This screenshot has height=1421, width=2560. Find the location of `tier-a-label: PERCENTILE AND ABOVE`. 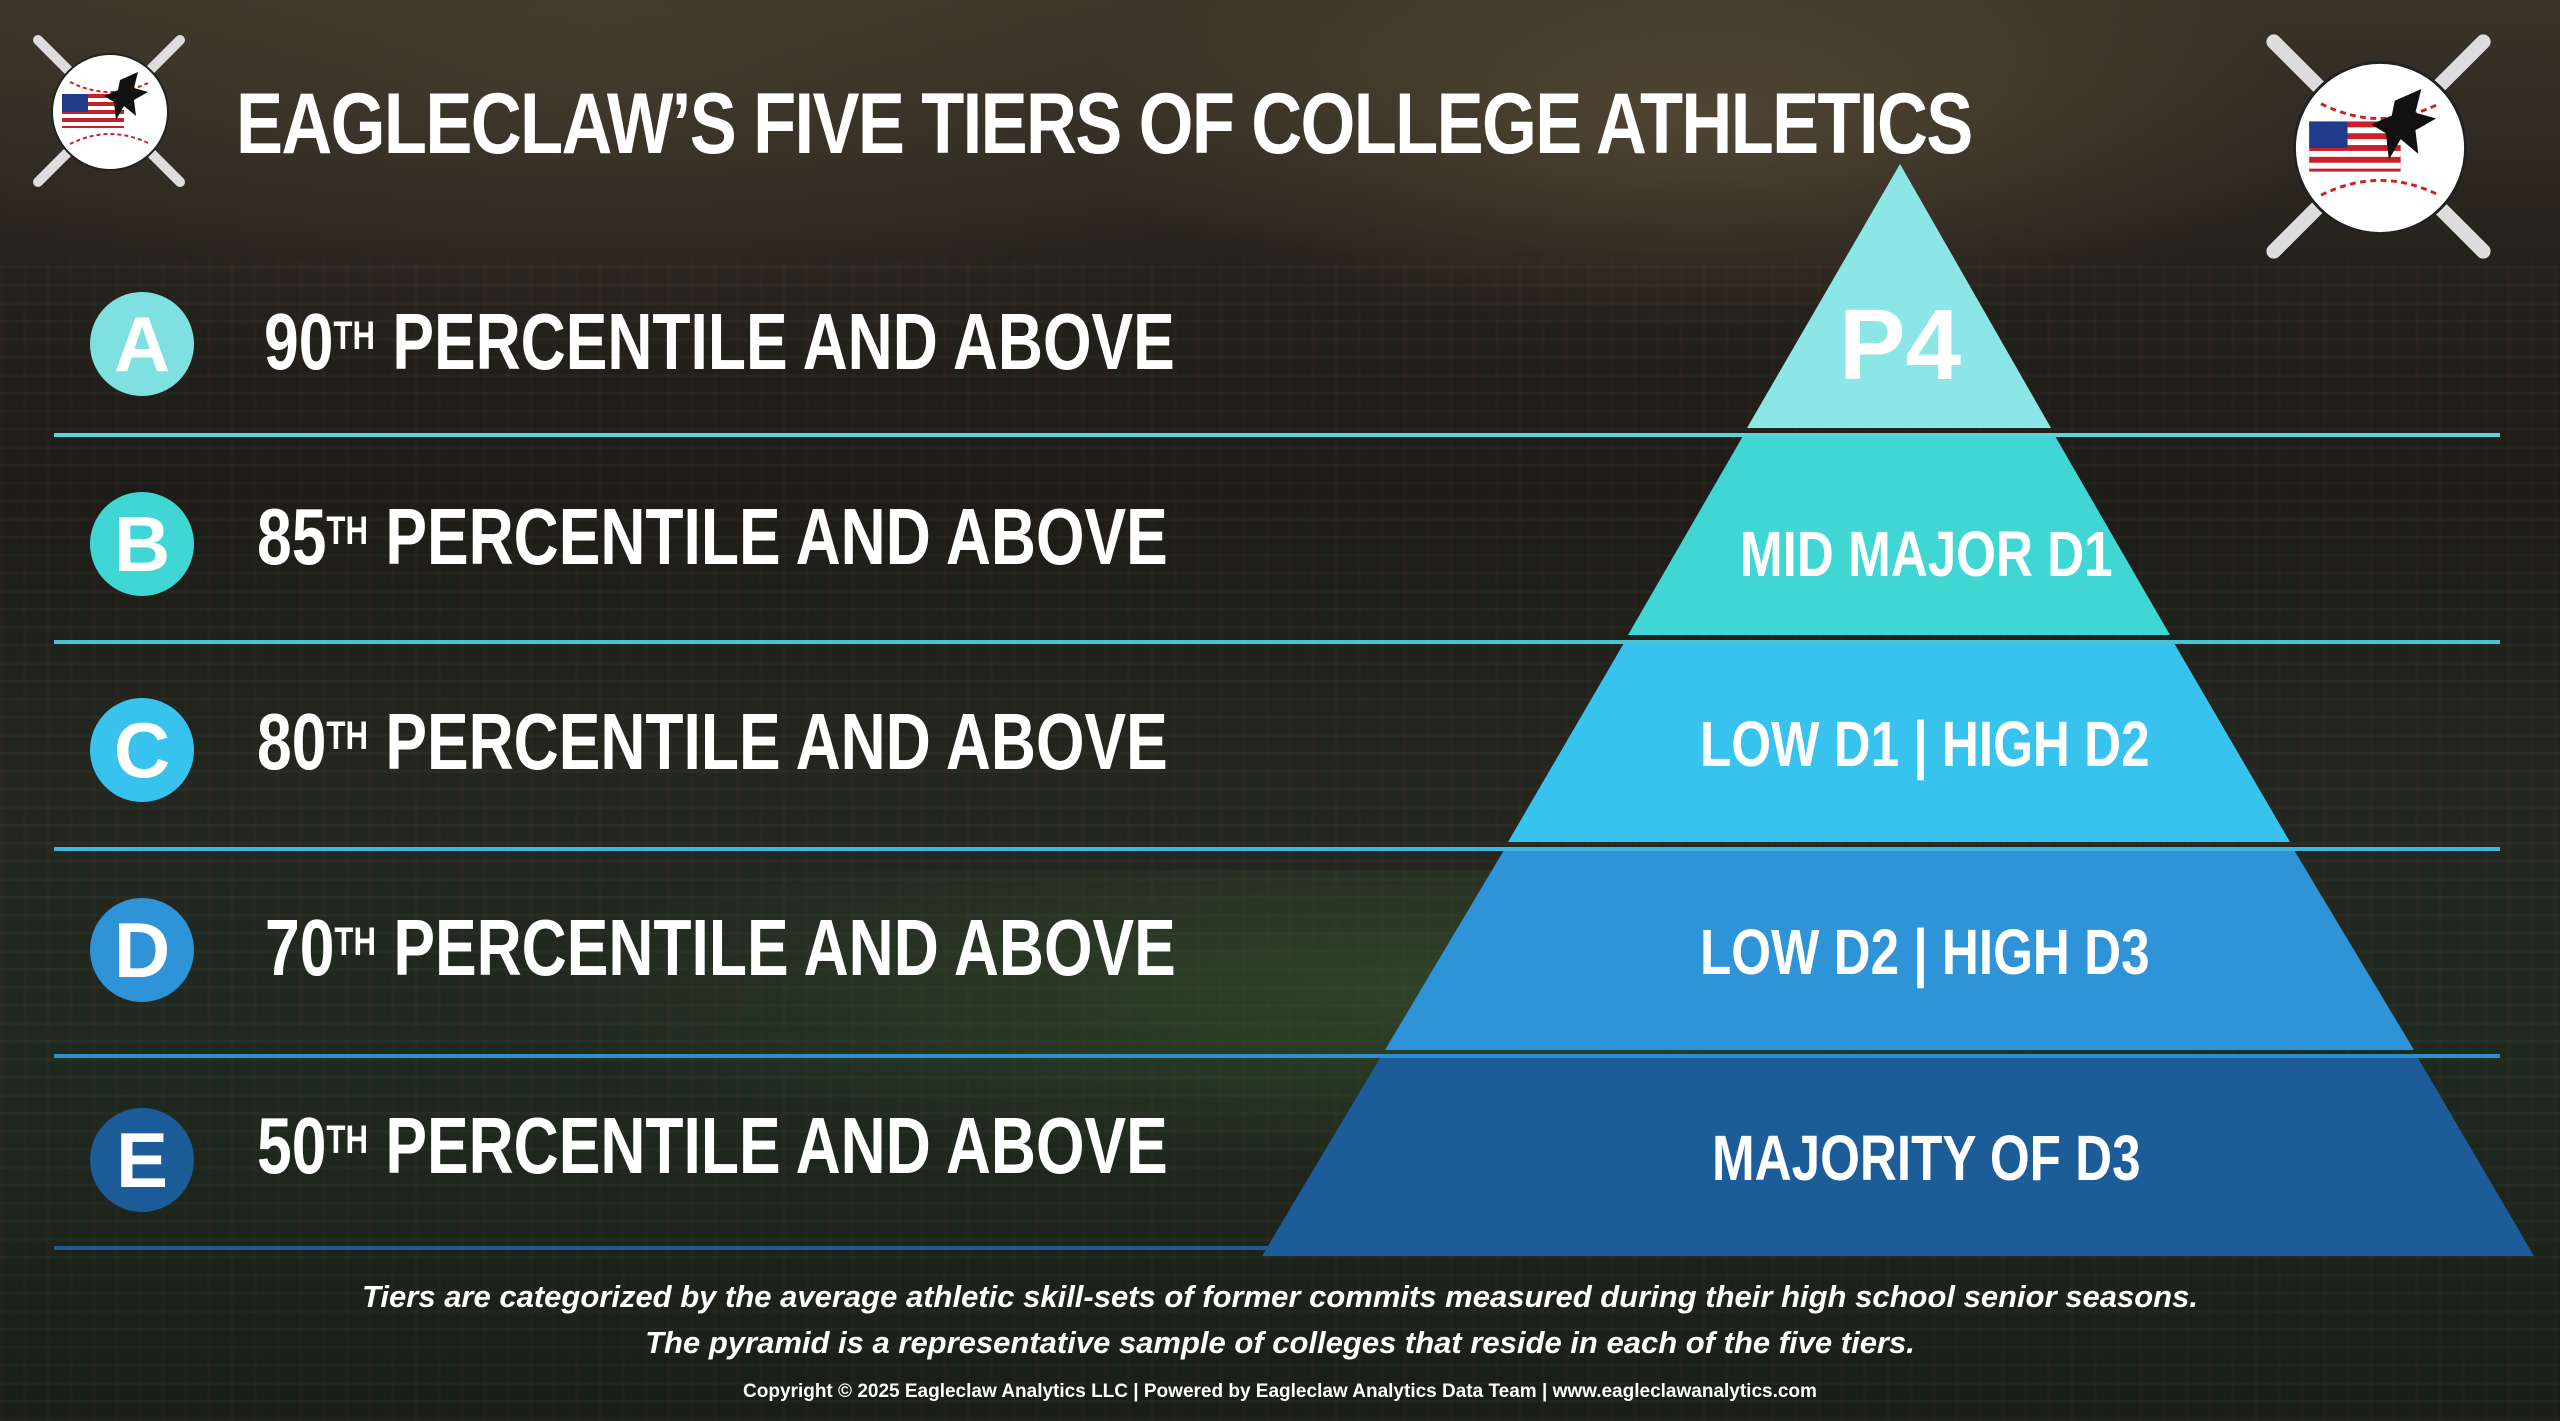

tier-a-label: PERCENTILE AND ABOVE is located at coordinates (775, 341).